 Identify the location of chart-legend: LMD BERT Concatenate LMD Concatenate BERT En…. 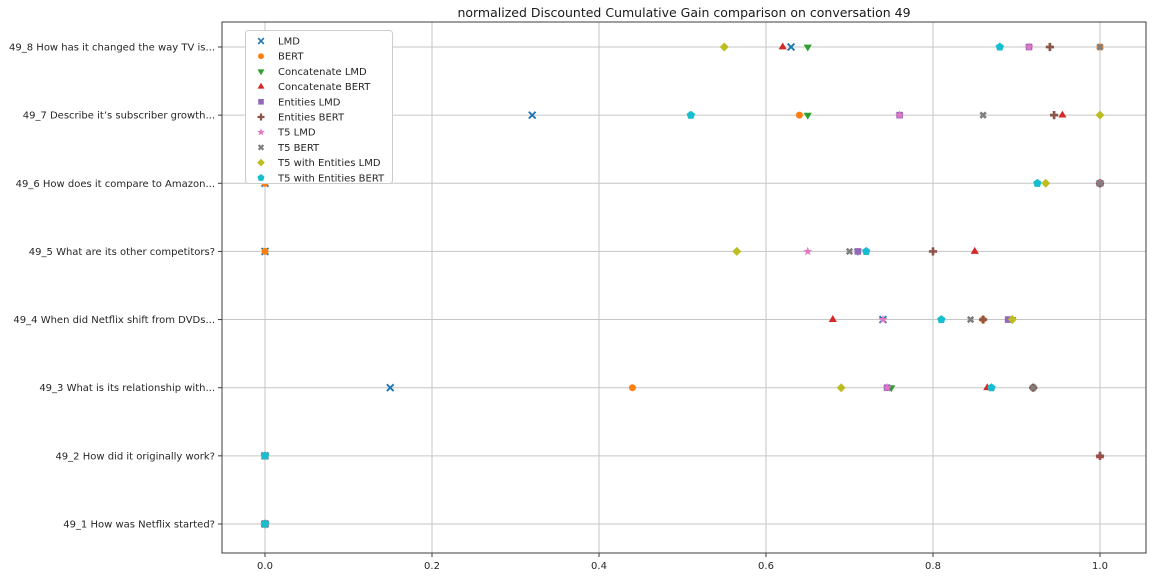
(319, 107).